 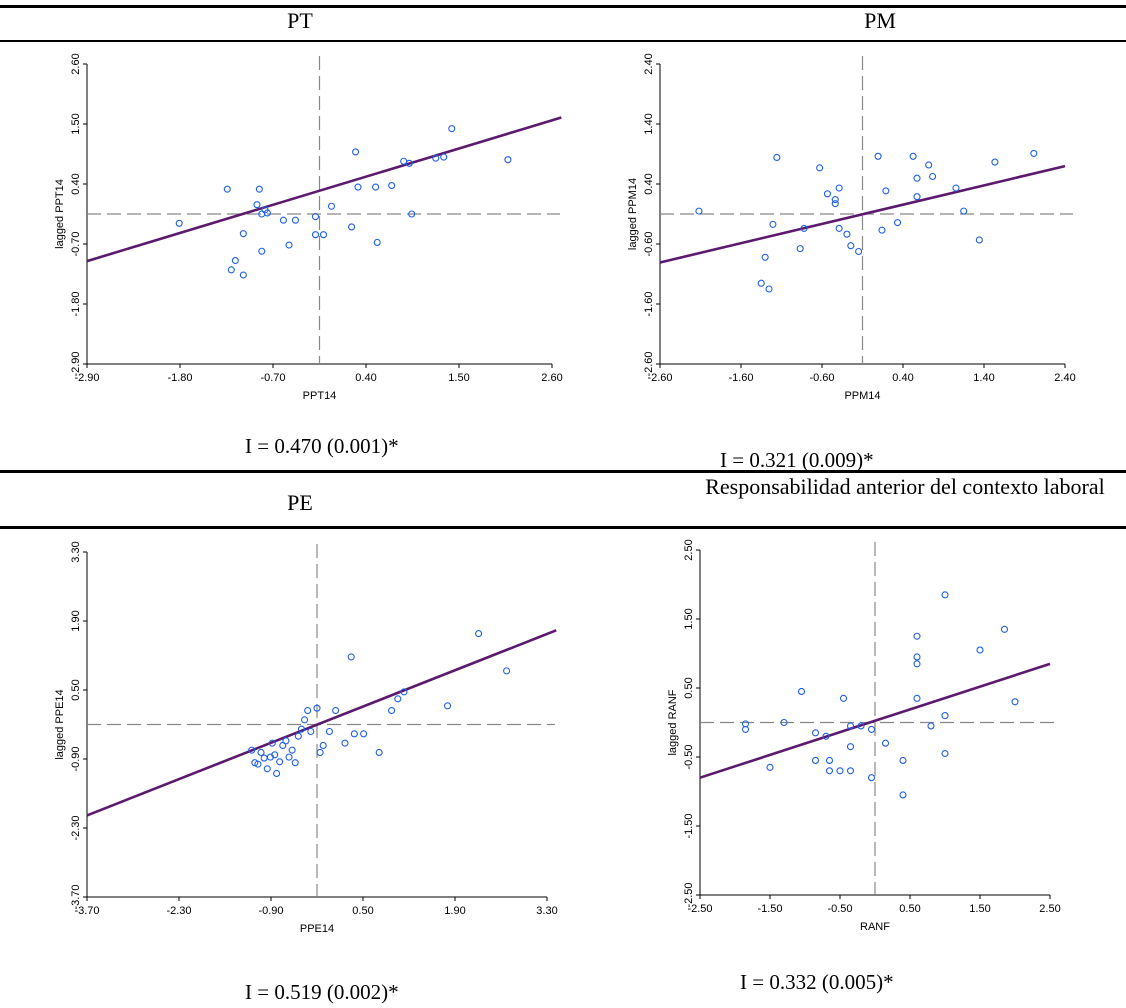 I want to click on y-tick-label: 1.90, so click(x=76, y=620).